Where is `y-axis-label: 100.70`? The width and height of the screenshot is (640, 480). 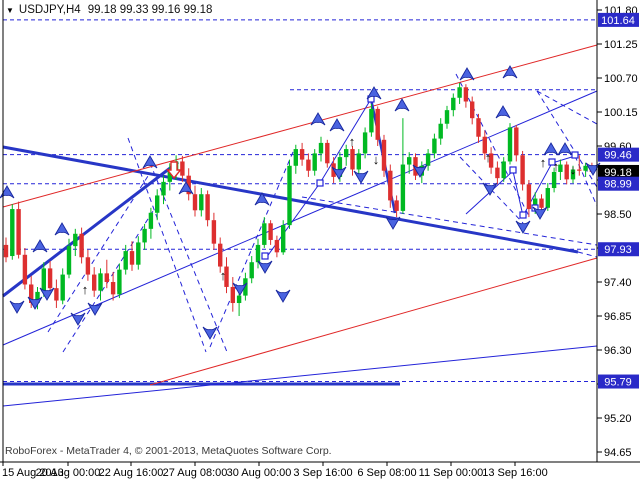
y-axis-label: 100.70 is located at coordinates (621, 79).